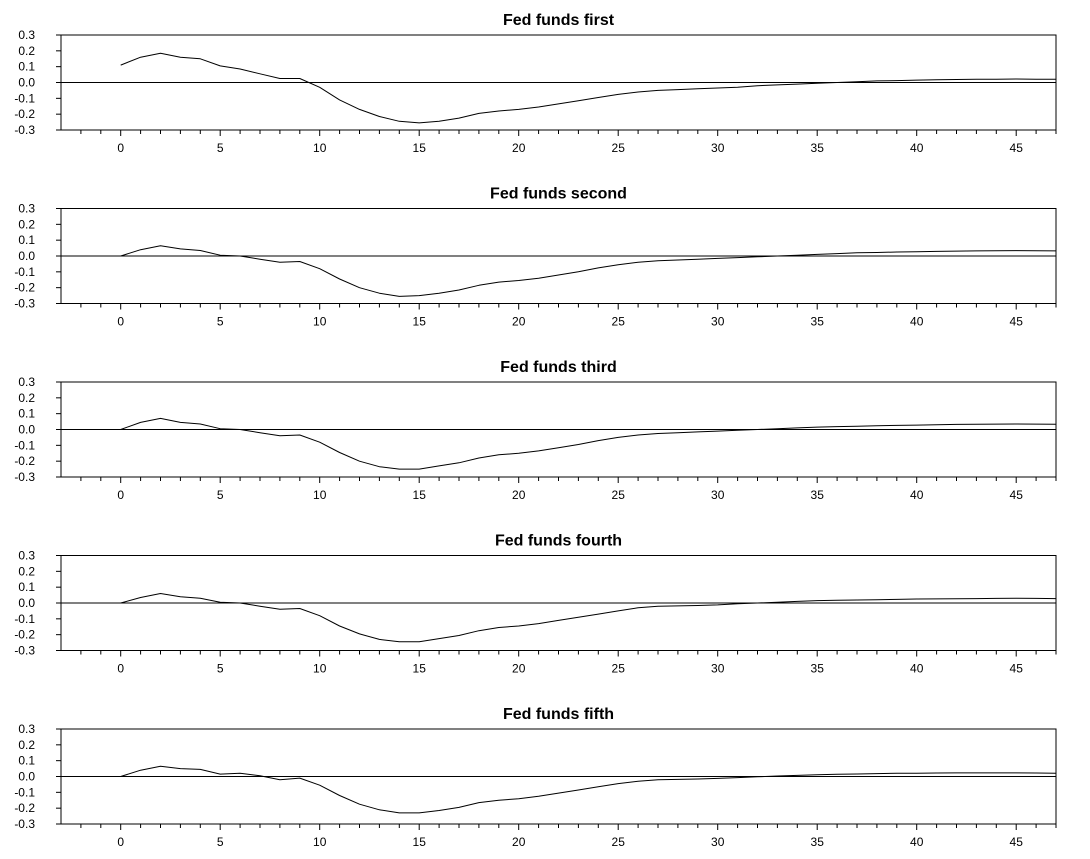 The width and height of the screenshot is (1090, 859). Describe the element at coordinates (558, 367) in the screenshot. I see `chart-title: Fed funds third` at that location.